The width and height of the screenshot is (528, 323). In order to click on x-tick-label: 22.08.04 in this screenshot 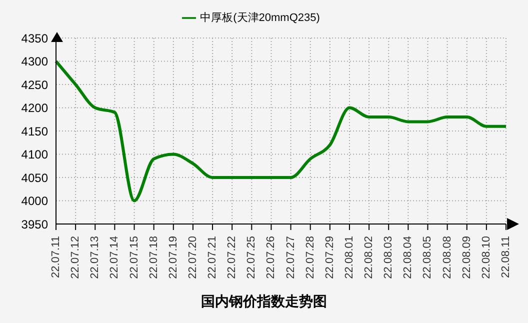, I will do `click(408, 257)`.